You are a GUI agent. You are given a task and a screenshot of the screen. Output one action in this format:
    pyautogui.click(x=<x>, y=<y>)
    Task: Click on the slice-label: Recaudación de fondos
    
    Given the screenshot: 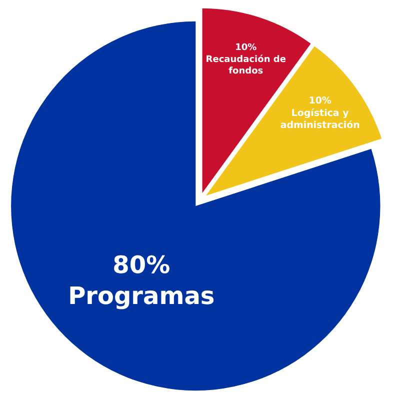 What is the action you would take?
    pyautogui.click(x=246, y=65)
    